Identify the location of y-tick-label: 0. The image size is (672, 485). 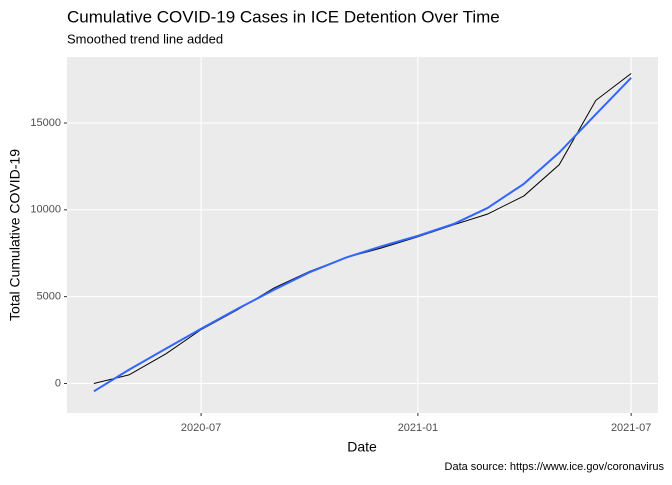
(58, 383).